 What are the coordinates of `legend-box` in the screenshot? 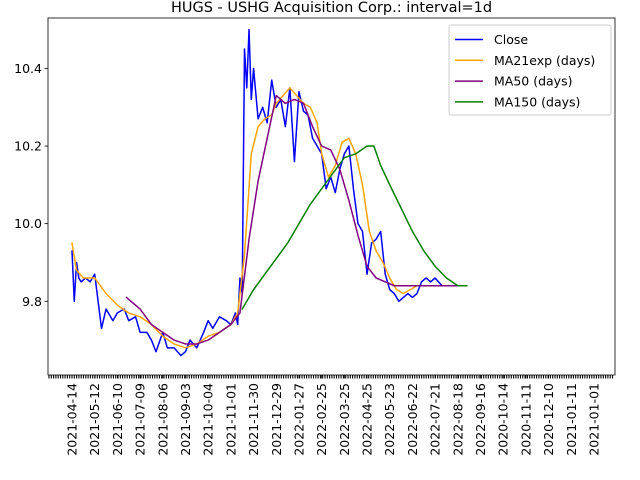 It's located at (530, 70).